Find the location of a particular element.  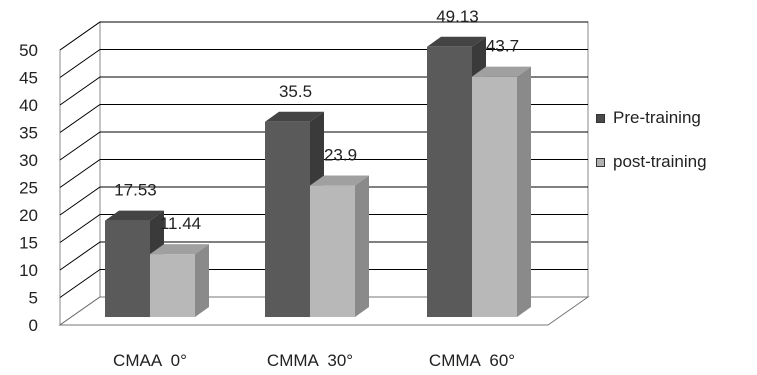

x-category-label: CMAA 0° is located at coordinates (150, 360).